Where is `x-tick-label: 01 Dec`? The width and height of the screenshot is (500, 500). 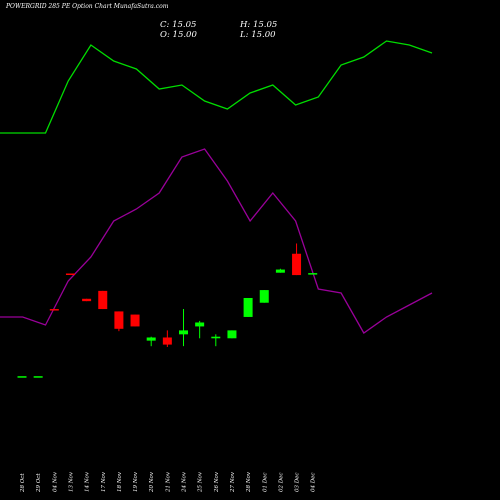 x-tick-label: 01 Dec is located at coordinates (265, 483).